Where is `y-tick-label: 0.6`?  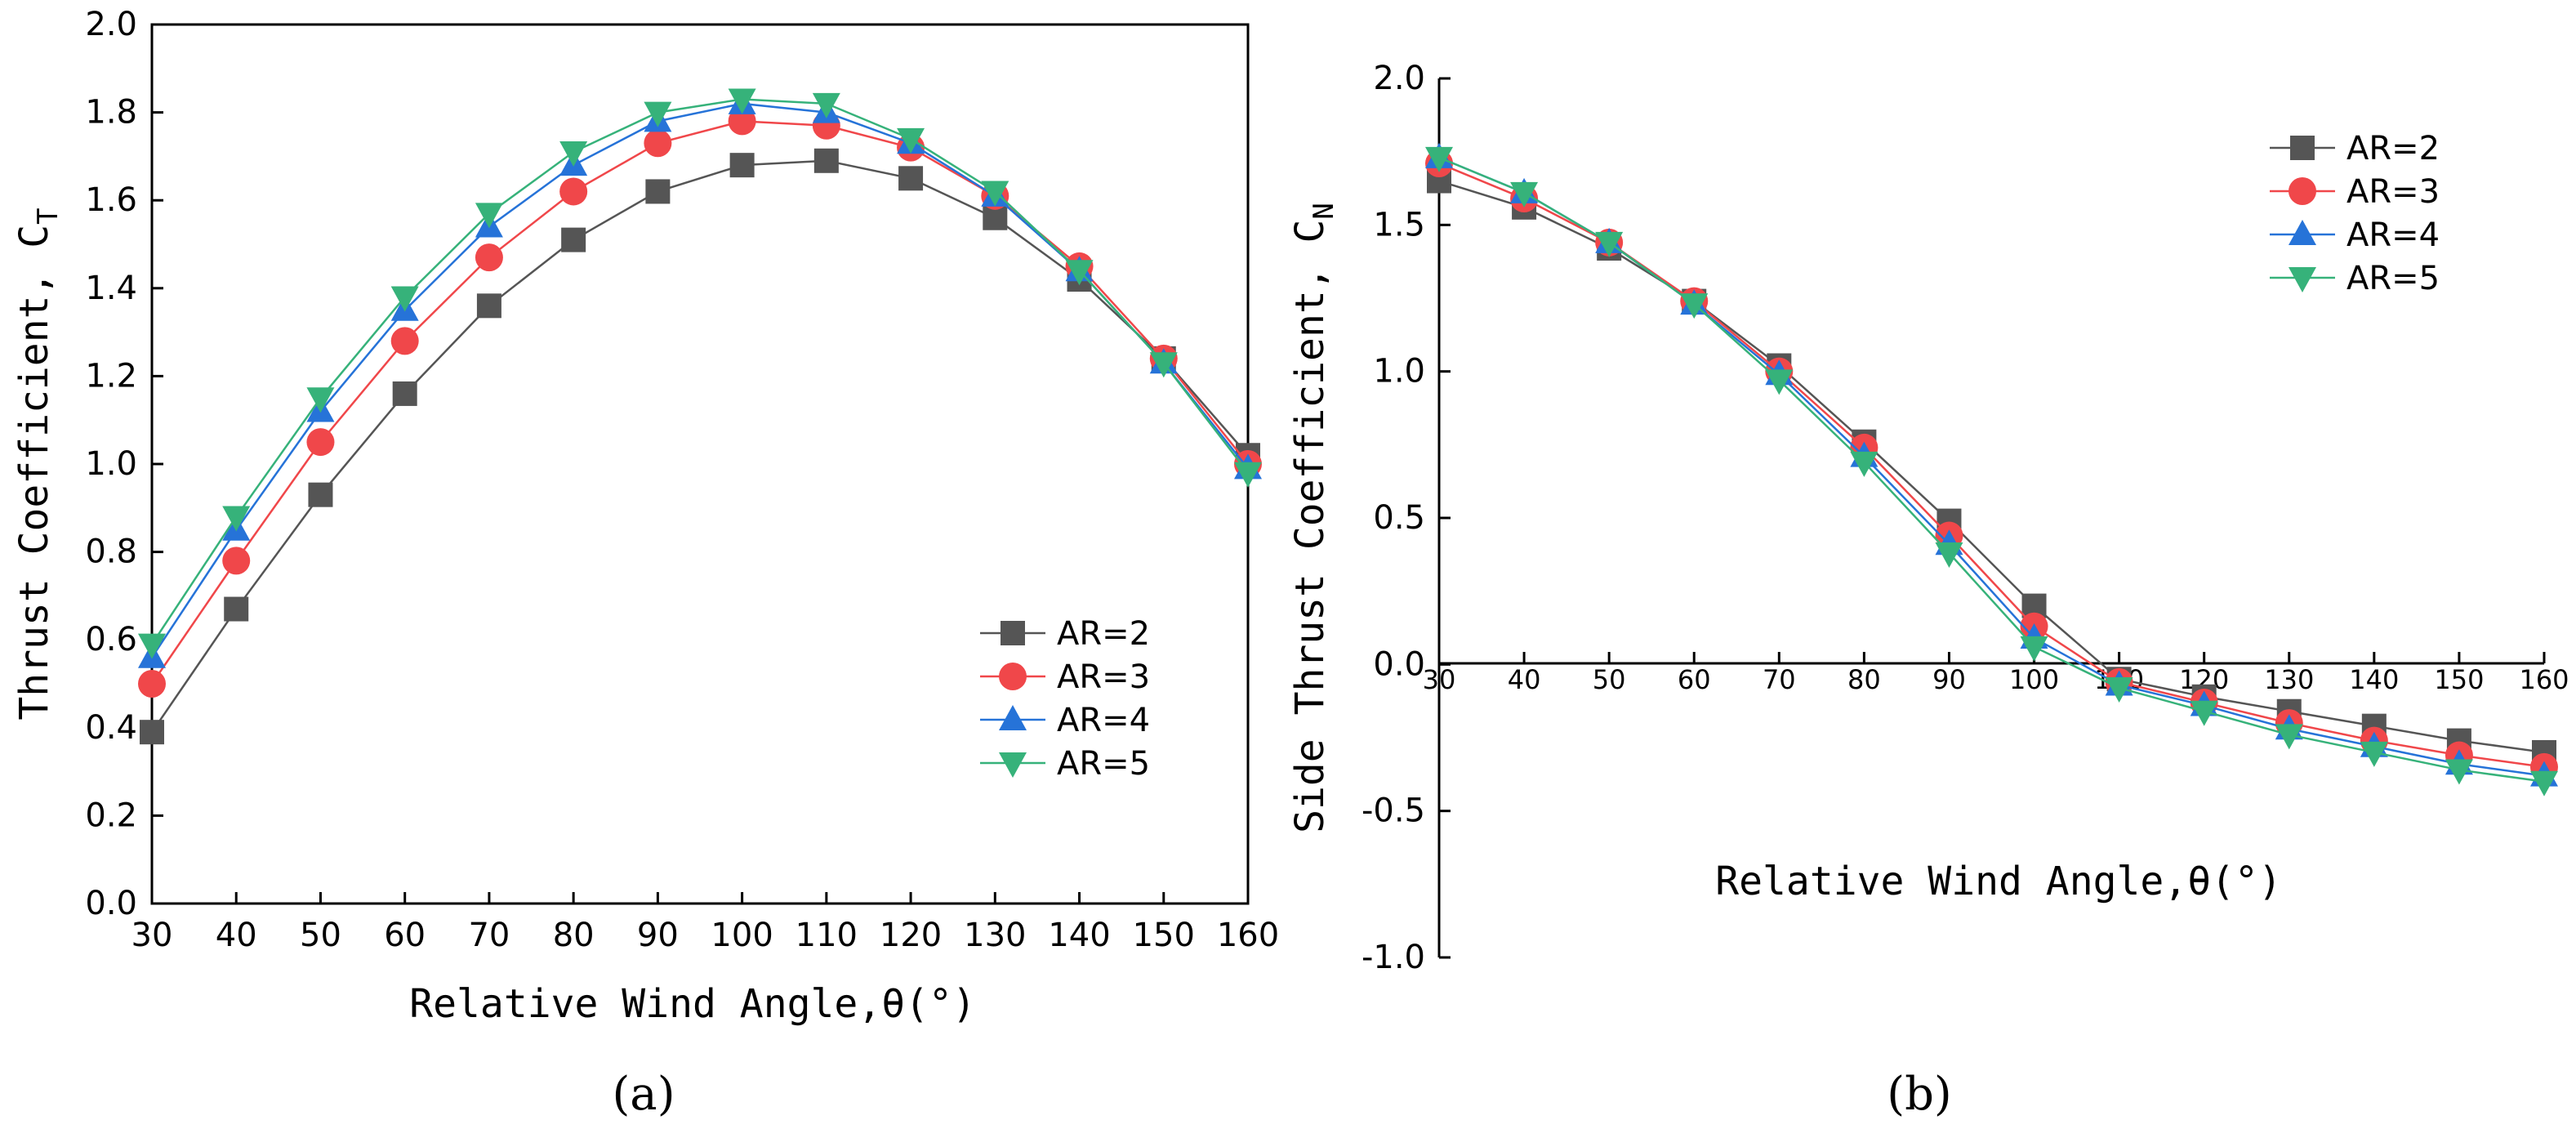 y-tick-label: 0.6 is located at coordinates (111, 639).